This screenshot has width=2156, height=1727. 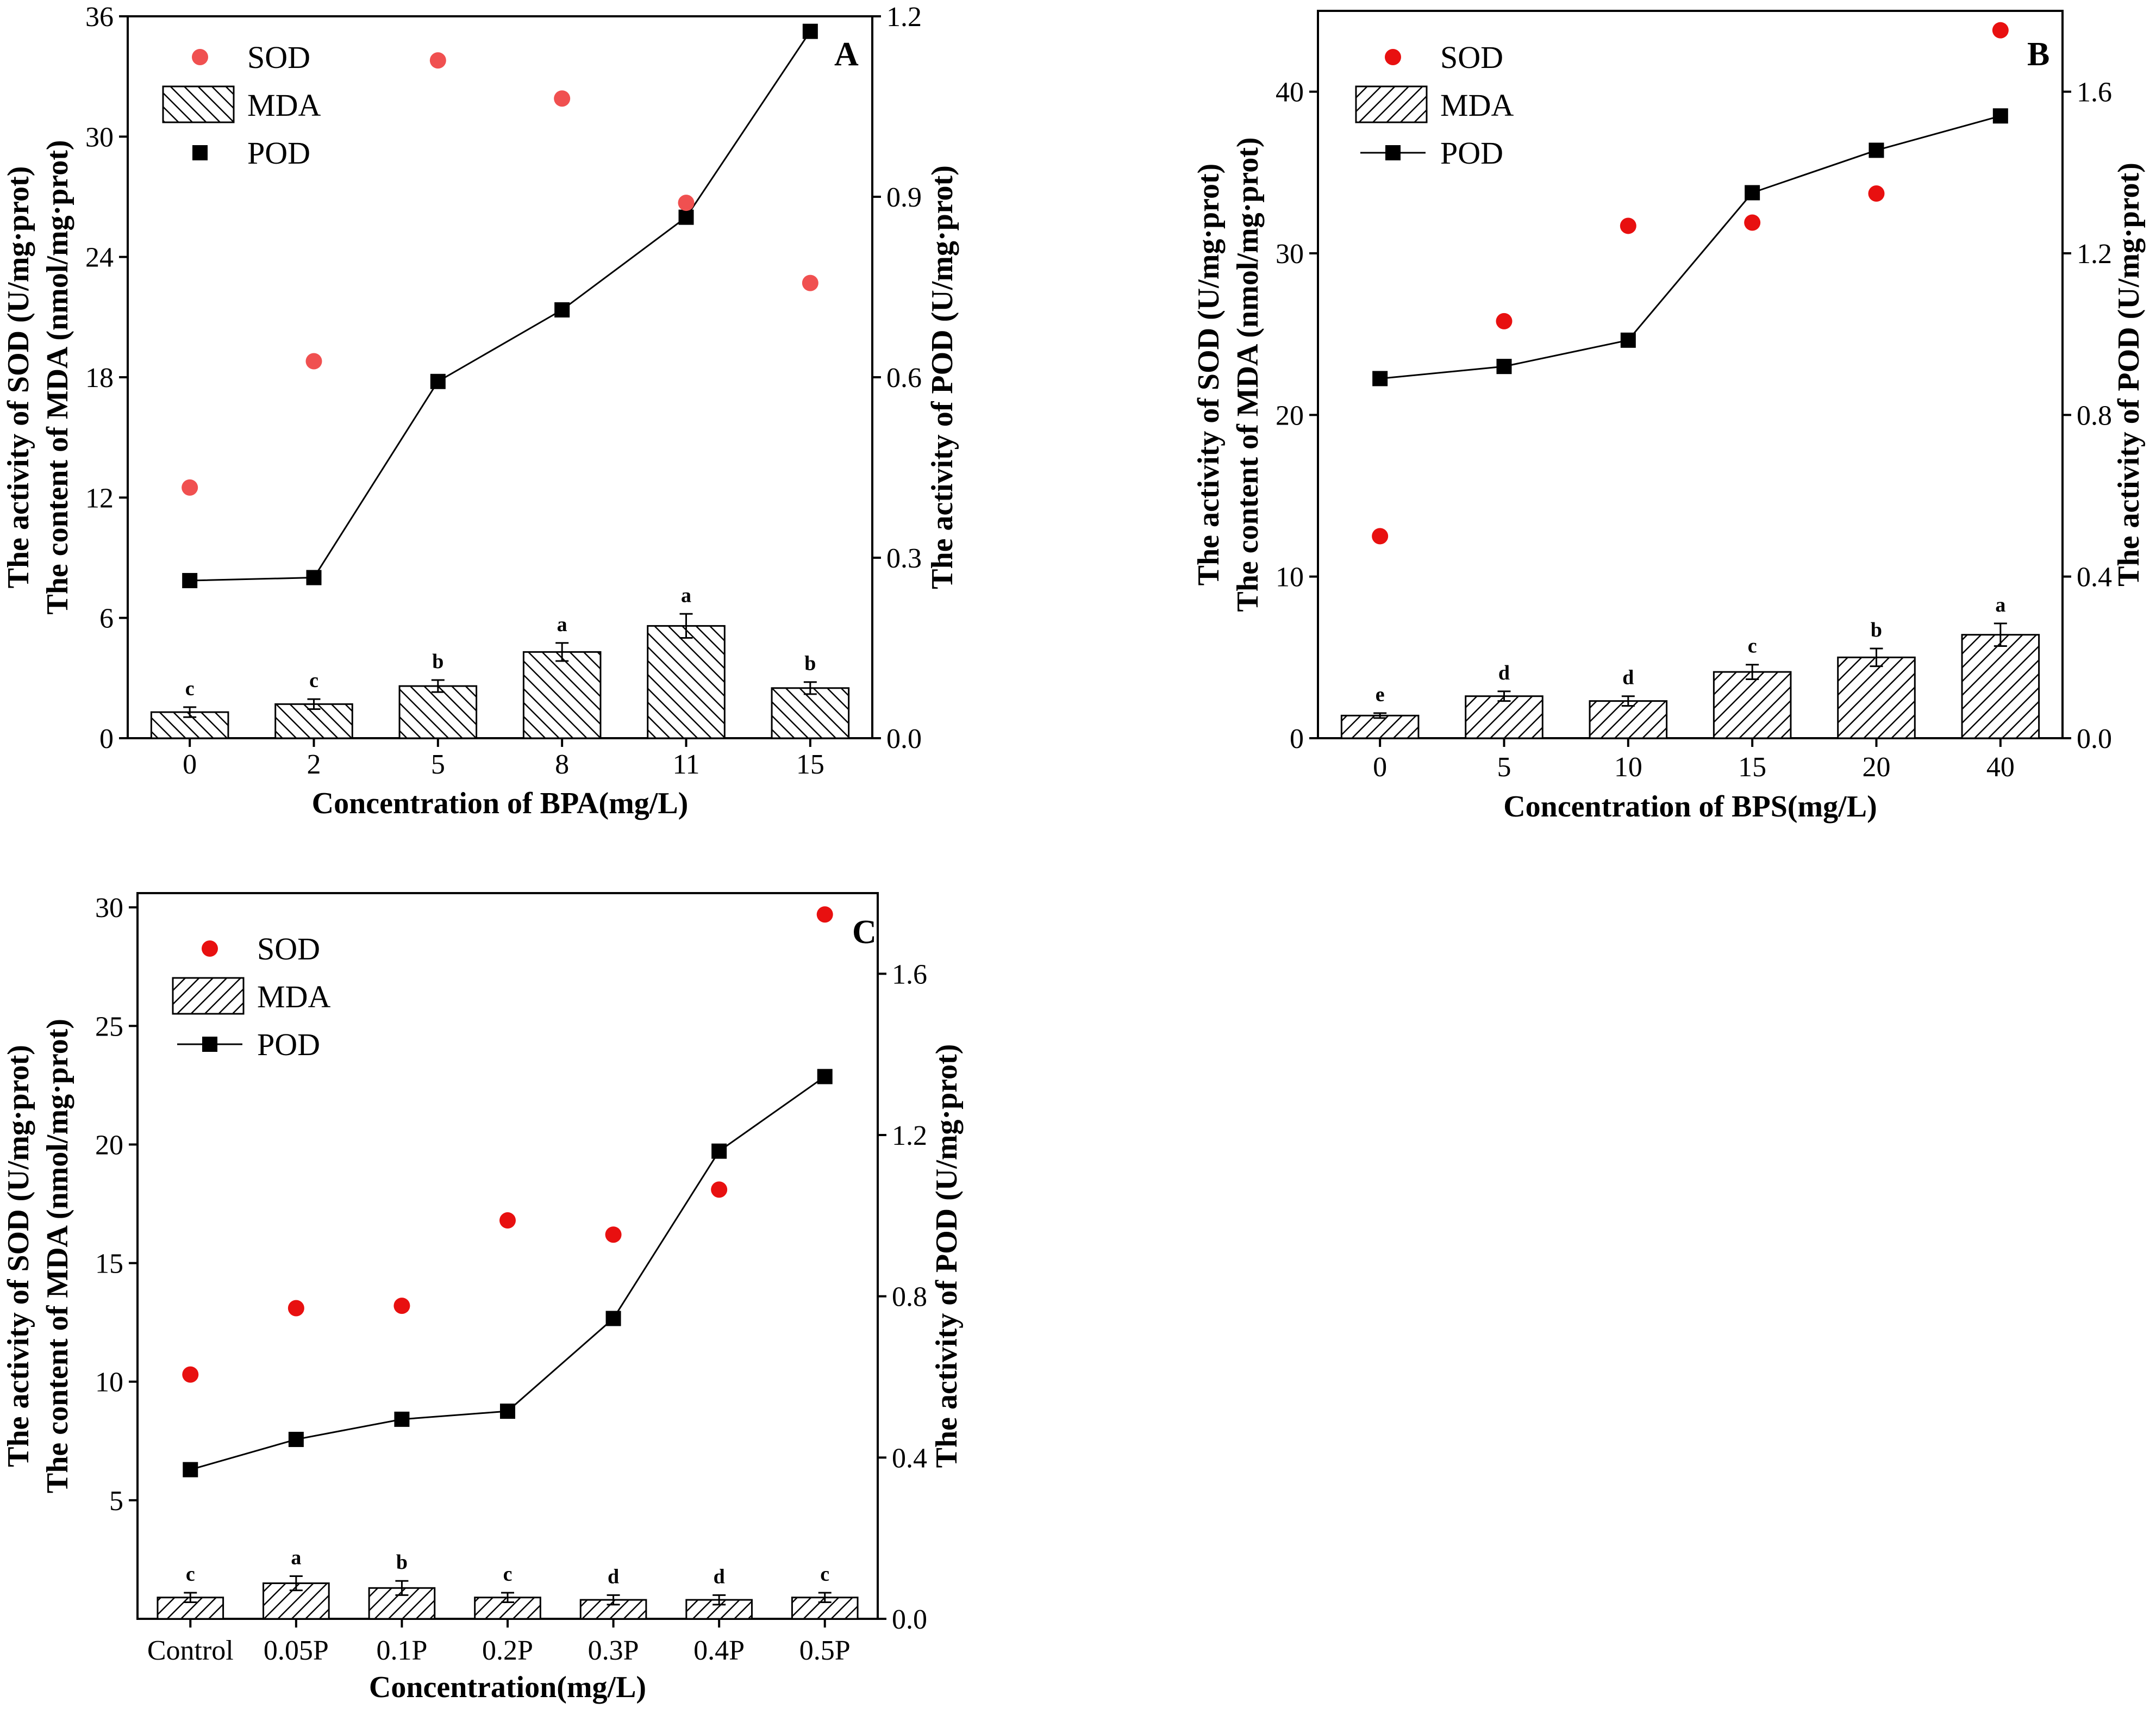 I want to click on x-tick-label: 0.05P, so click(x=296, y=1650).